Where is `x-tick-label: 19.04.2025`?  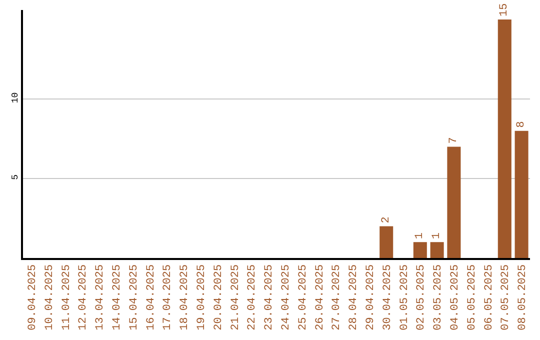 x-tick-label: 19.04.2025 is located at coordinates (202, 297).